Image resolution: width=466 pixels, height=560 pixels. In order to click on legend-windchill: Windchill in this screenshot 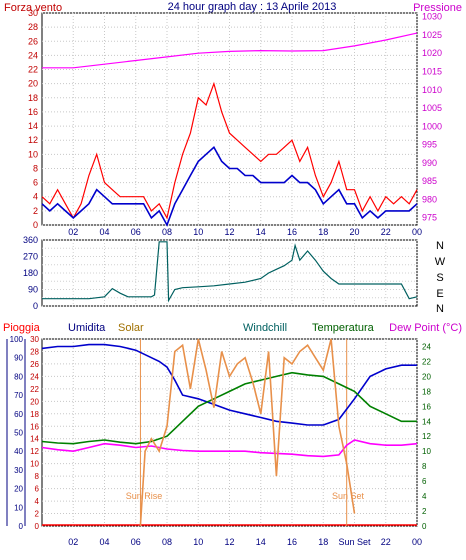, I will do `click(265, 328)`.